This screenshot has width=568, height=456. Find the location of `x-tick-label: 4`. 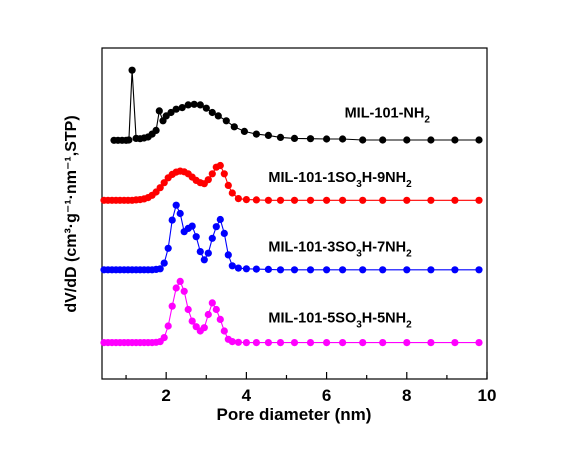

x-tick-label: 4 is located at coordinates (247, 395).